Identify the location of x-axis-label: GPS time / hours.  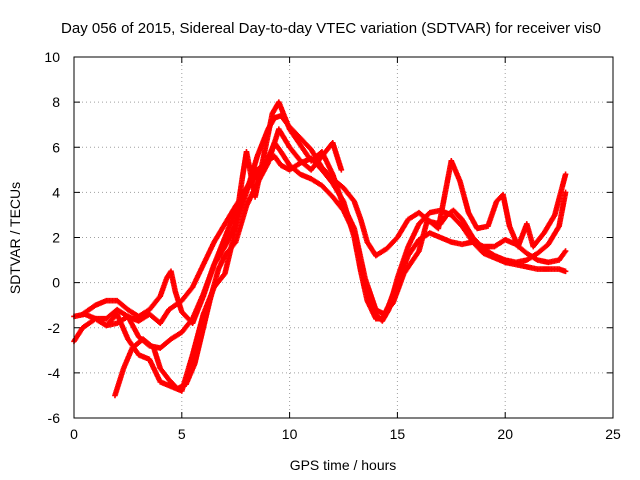
(343, 465).